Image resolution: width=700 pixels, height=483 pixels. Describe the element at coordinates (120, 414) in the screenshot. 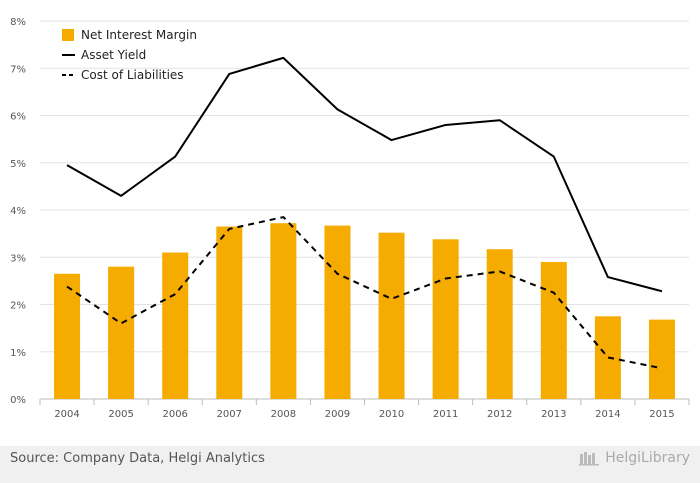

I see `x-tick-label: 2005` at that location.